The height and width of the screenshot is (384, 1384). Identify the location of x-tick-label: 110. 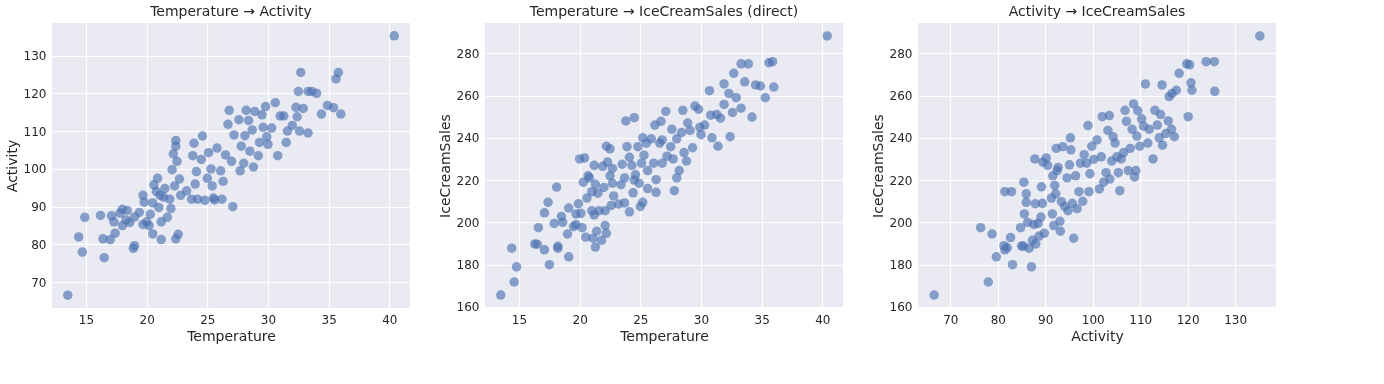
(1141, 319).